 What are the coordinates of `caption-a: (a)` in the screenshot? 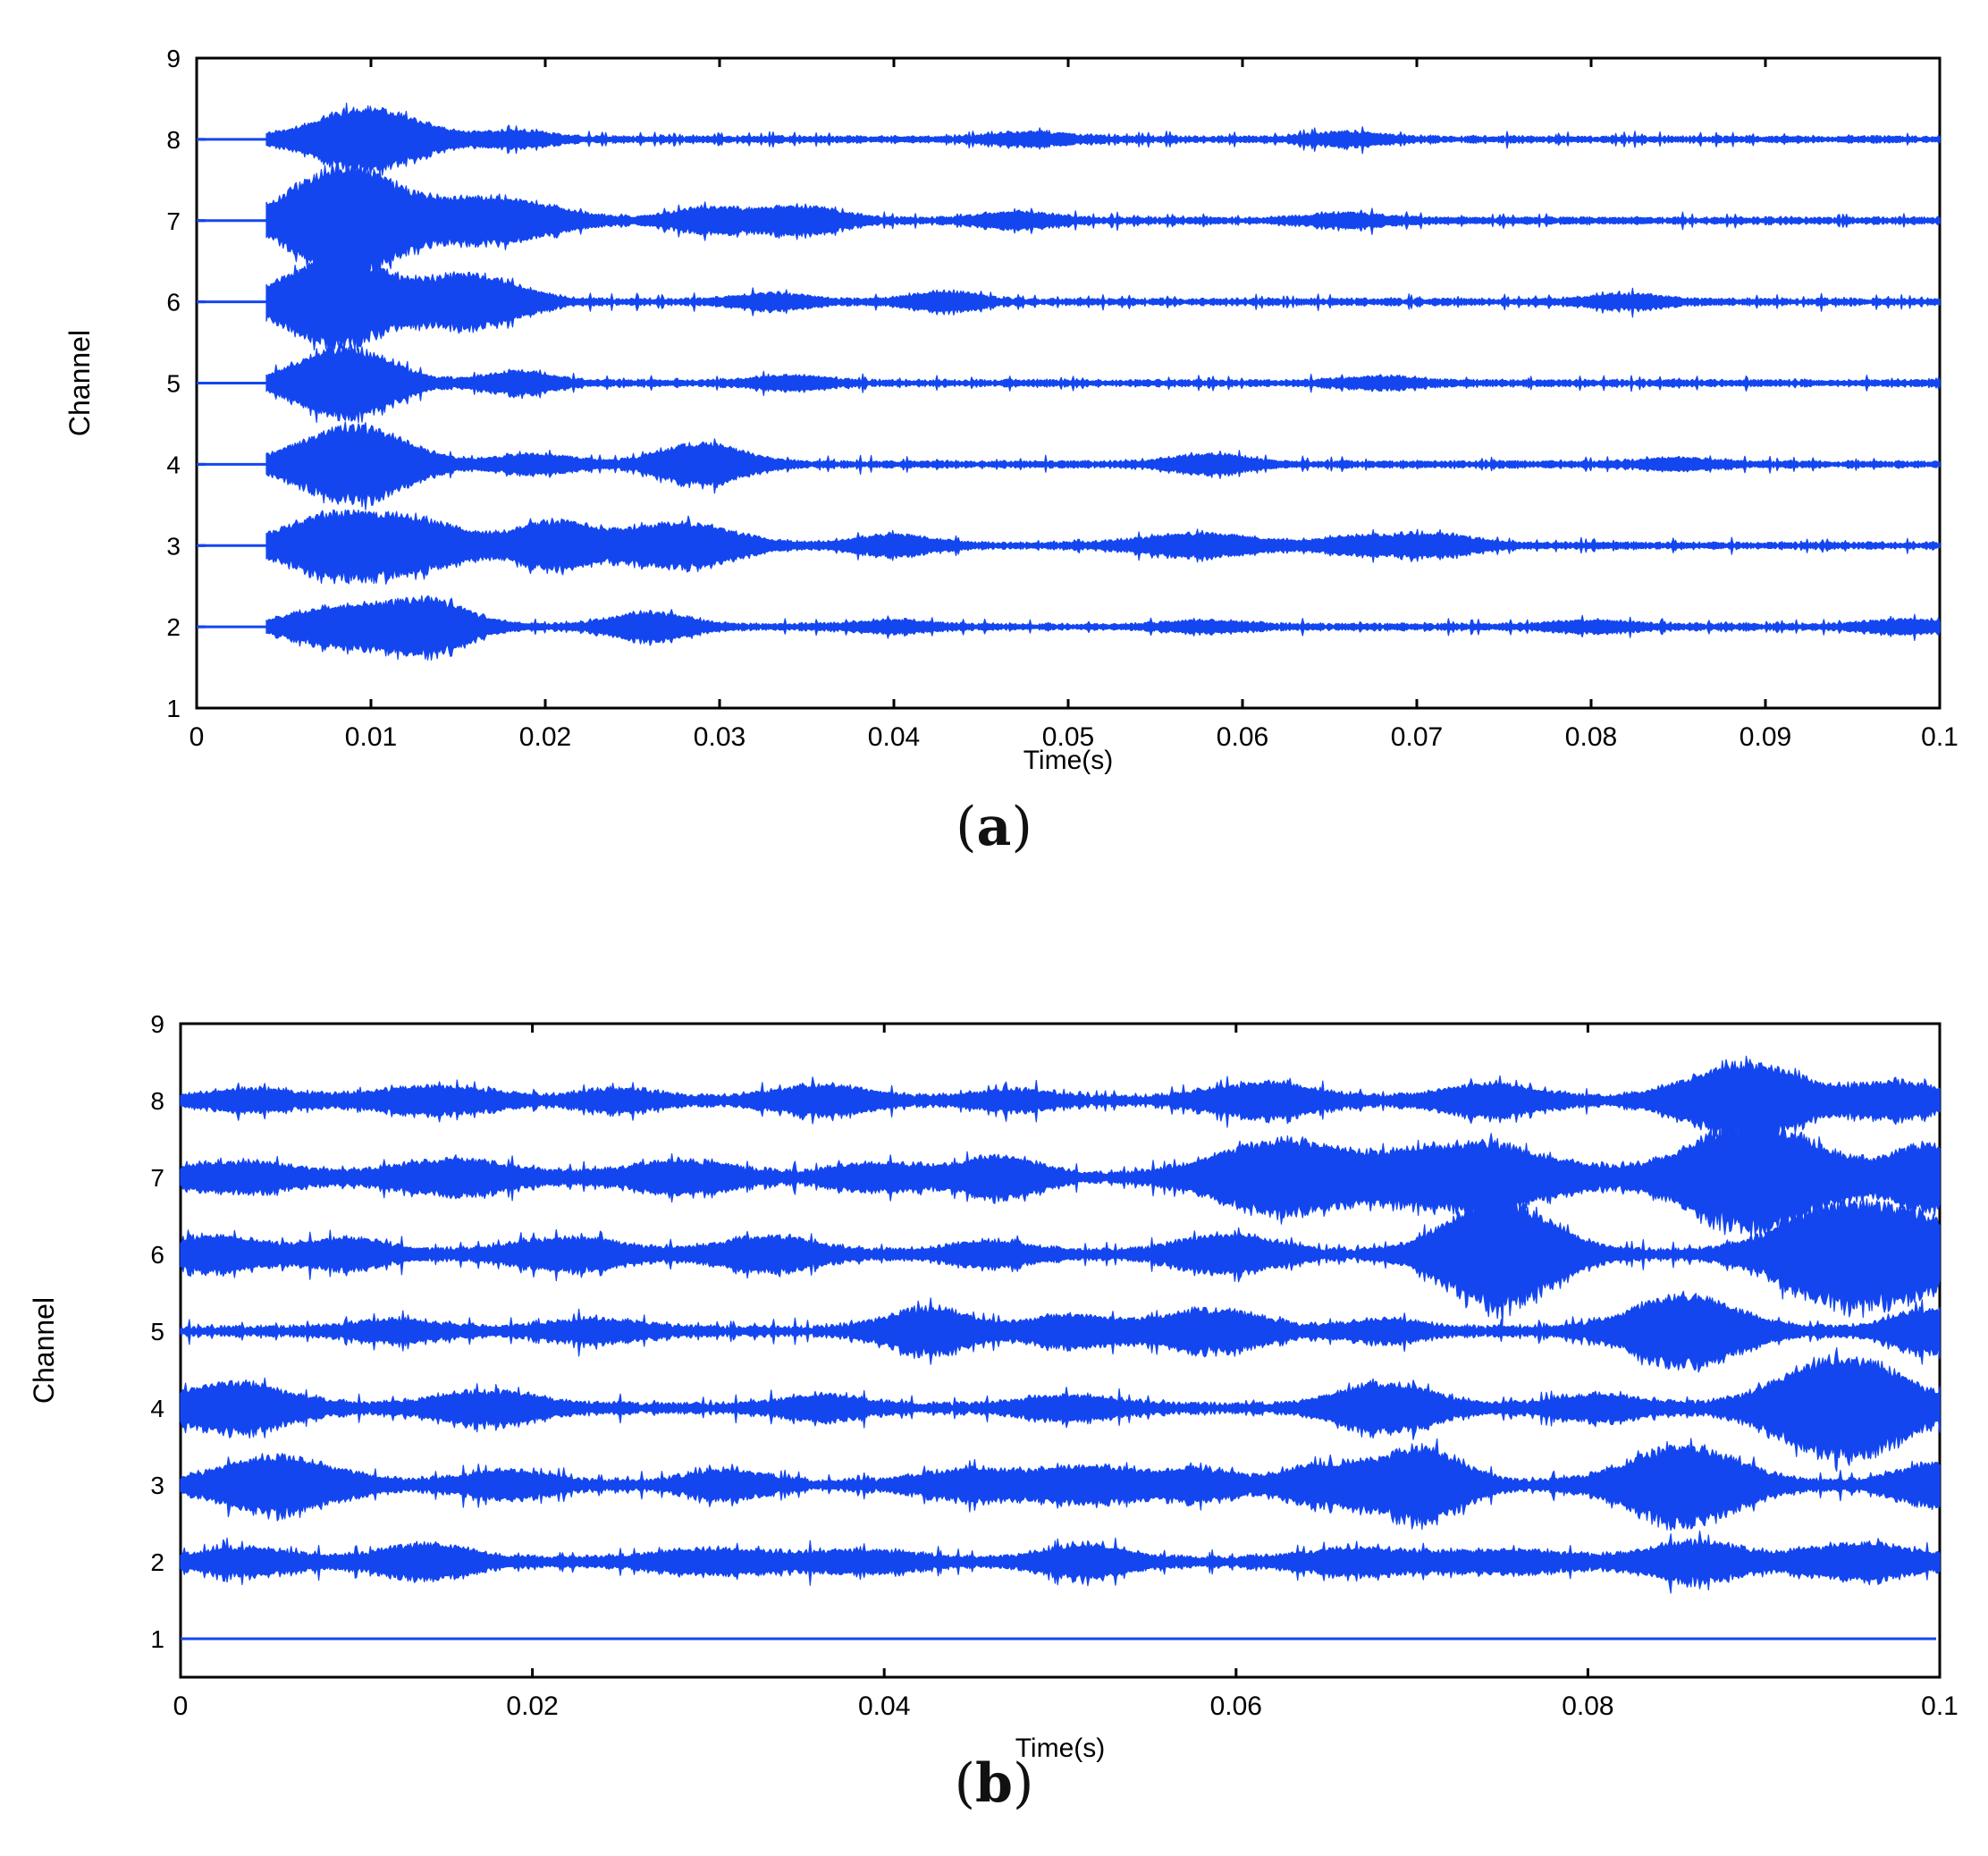 It's located at (994, 827).